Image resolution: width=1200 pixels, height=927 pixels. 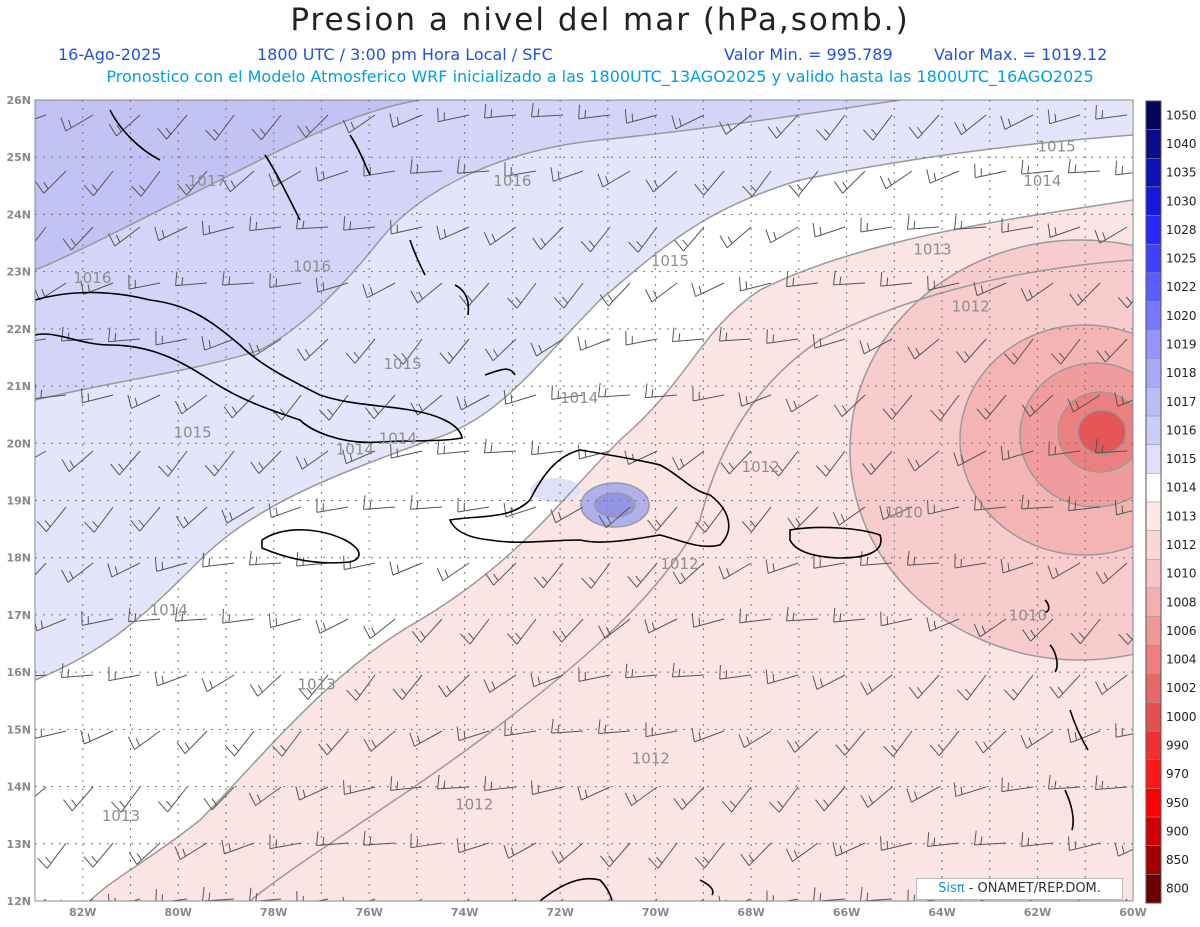 I want to click on lon-label: 82W, so click(x=82, y=912).